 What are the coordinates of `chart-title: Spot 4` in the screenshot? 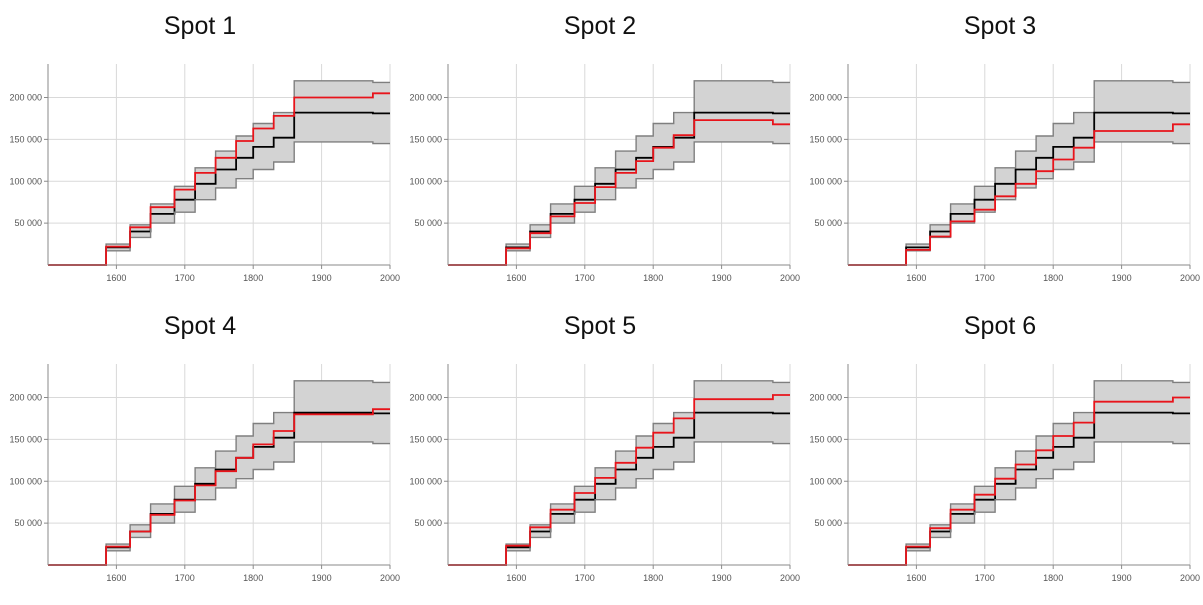 It's located at (200, 326).